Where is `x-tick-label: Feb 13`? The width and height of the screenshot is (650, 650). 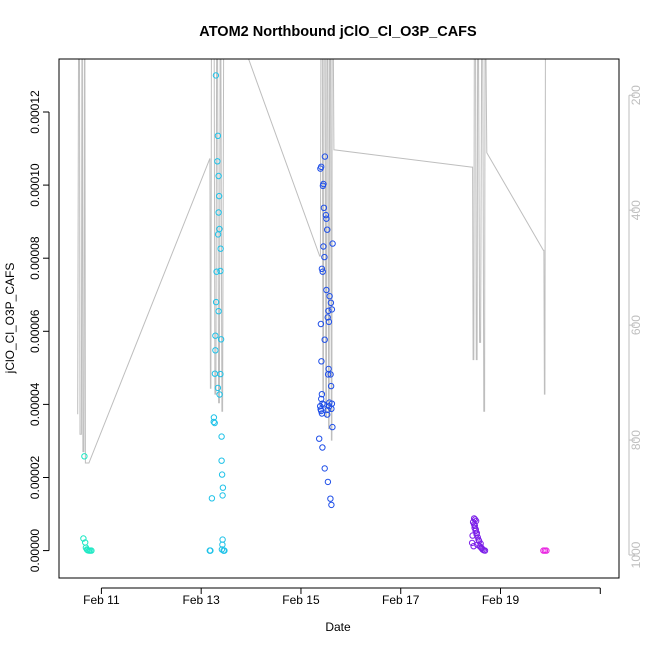 x-tick-label: Feb 13 is located at coordinates (202, 600).